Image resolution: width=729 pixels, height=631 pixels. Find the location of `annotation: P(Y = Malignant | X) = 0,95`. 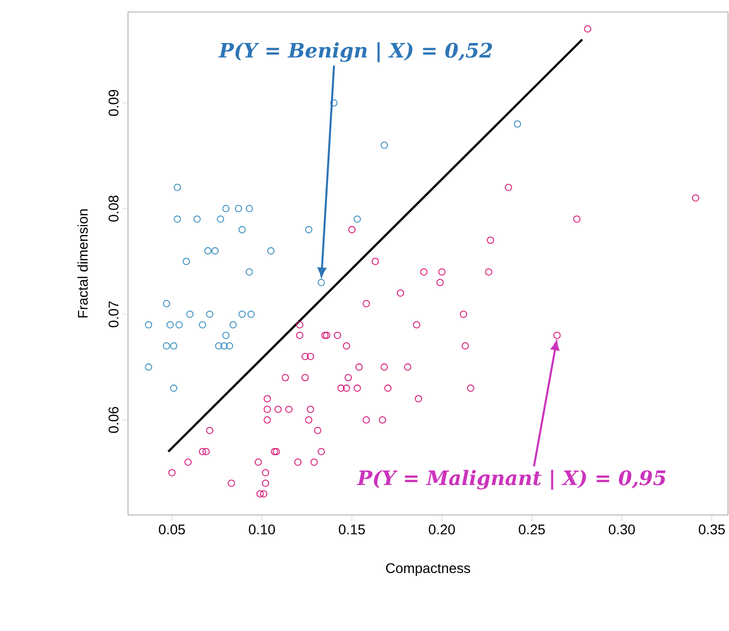

annotation: P(Y = Malignant | X) = 0,95 is located at coordinates (511, 480).